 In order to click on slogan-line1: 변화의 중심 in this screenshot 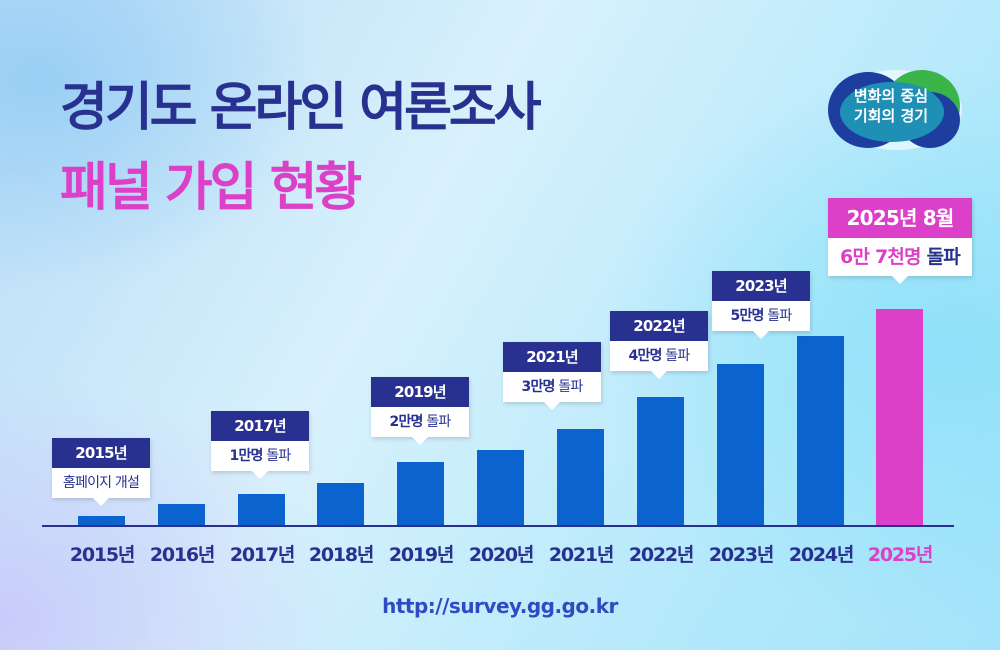, I will do `click(891, 96)`.